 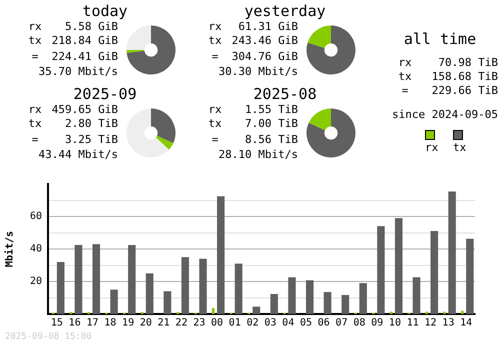 What do you see at coordinates (36, 282) in the screenshot?
I see `y-tick-label: 20` at bounding box center [36, 282].